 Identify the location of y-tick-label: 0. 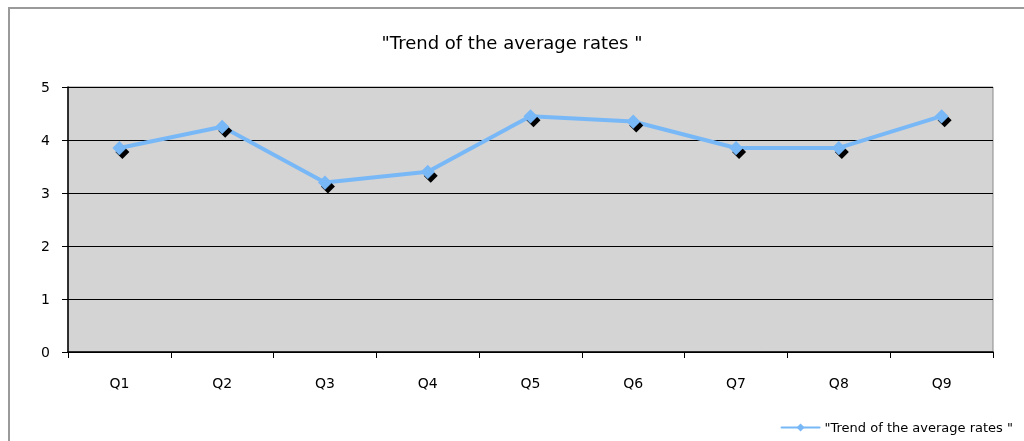
(45, 352).